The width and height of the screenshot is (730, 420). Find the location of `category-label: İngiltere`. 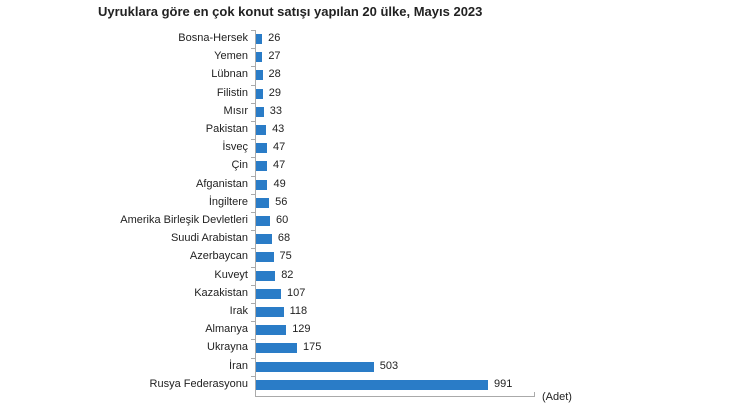

category-label: İngiltere is located at coordinates (228, 201).